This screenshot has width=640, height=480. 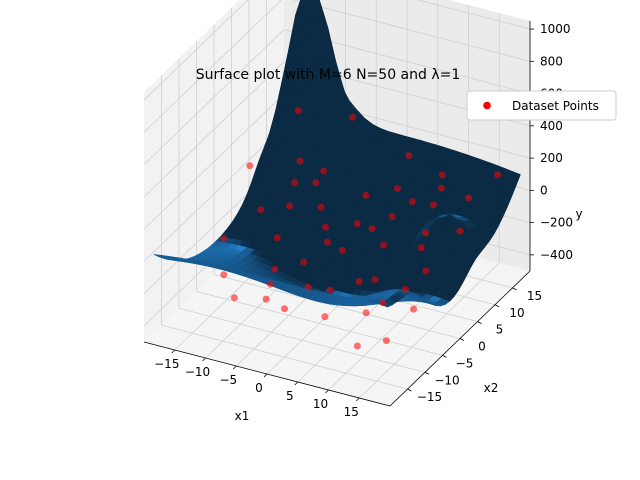 I want to click on y-tick-label: 0, so click(x=482, y=347).